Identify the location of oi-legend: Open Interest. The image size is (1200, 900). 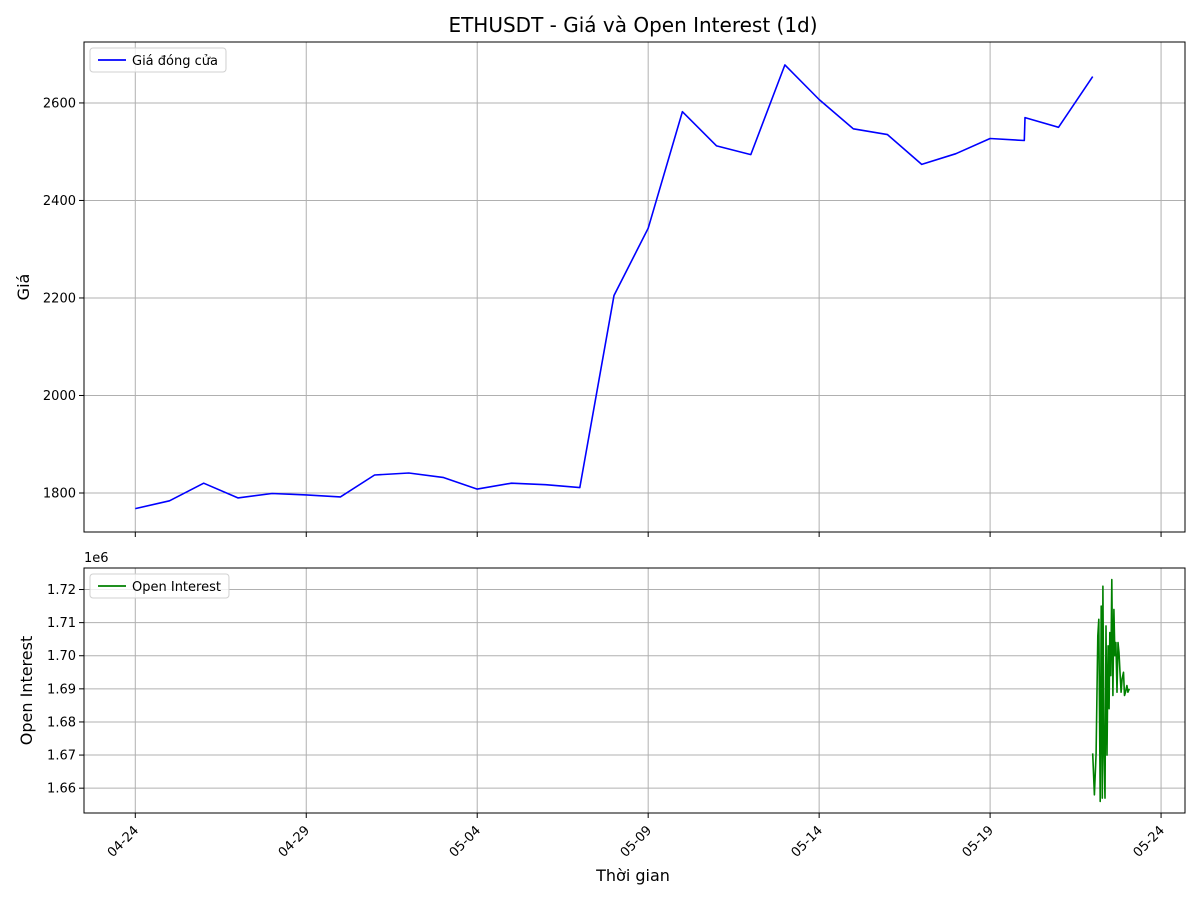
(159, 586).